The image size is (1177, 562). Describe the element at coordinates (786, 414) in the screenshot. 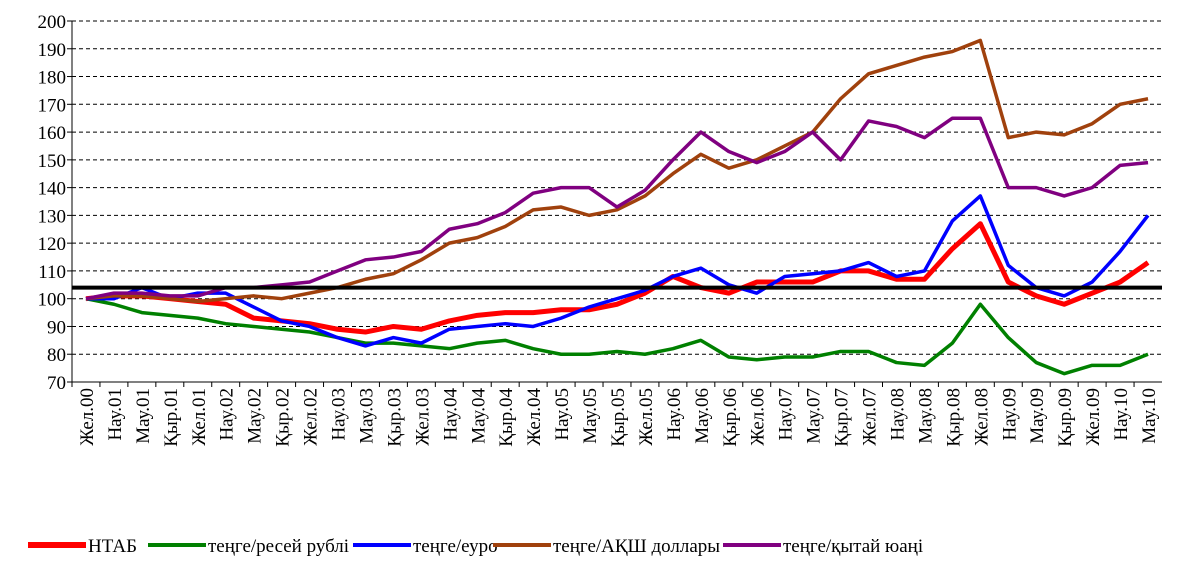

I see `x-tick-label: Нау.07` at that location.